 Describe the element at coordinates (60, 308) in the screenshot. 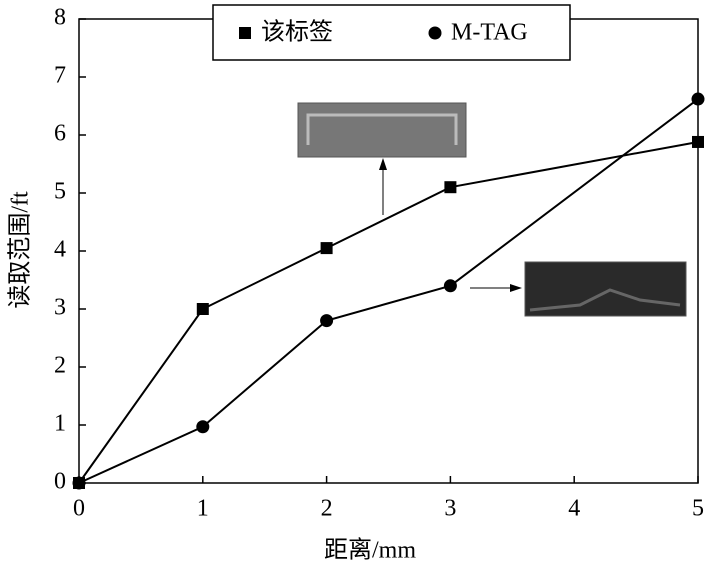

I see `y-tick-label: 3` at that location.